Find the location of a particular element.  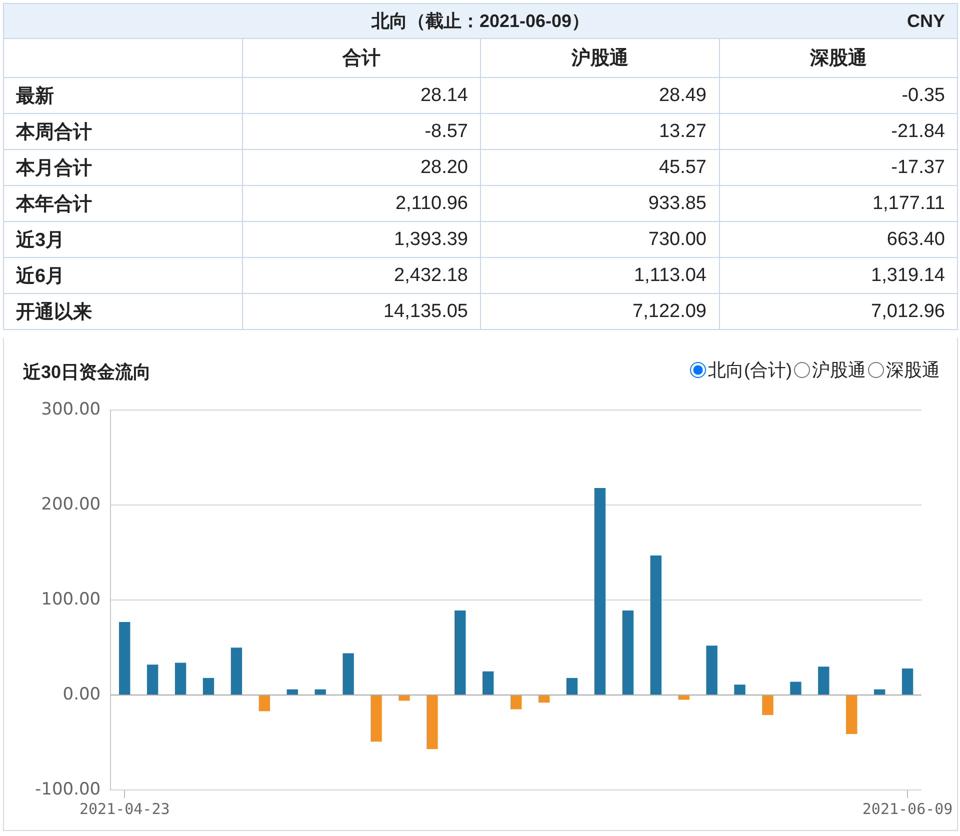

y-tick-label: -100.00 is located at coordinates (67, 789).